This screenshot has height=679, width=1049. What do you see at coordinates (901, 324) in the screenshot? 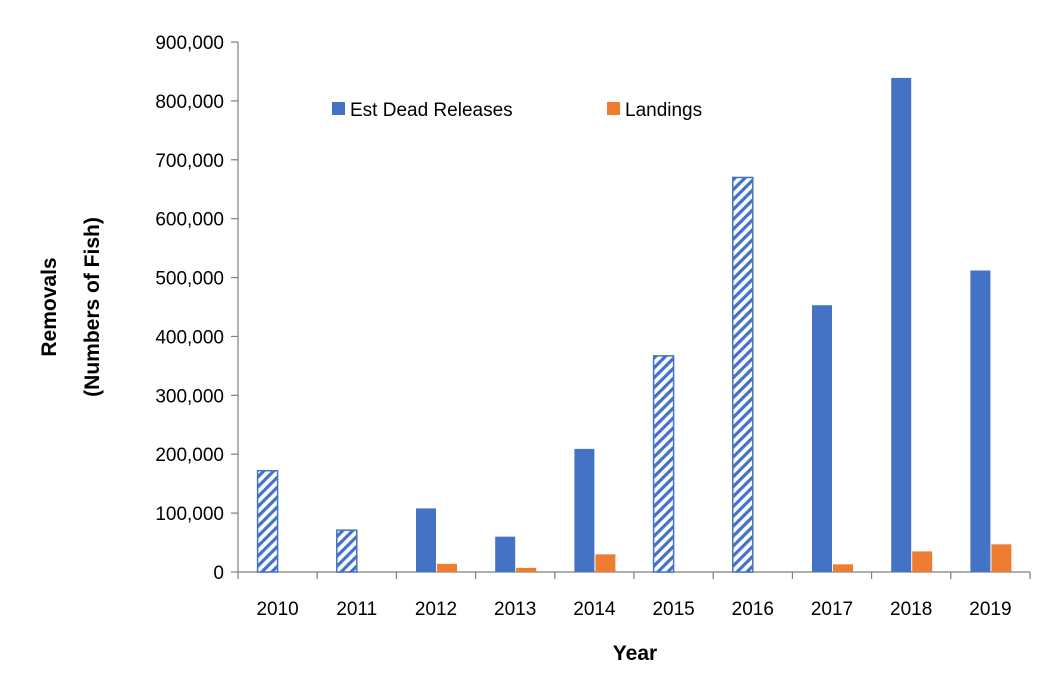
I see `bar-est-dead-releases-2018` at bounding box center [901, 324].